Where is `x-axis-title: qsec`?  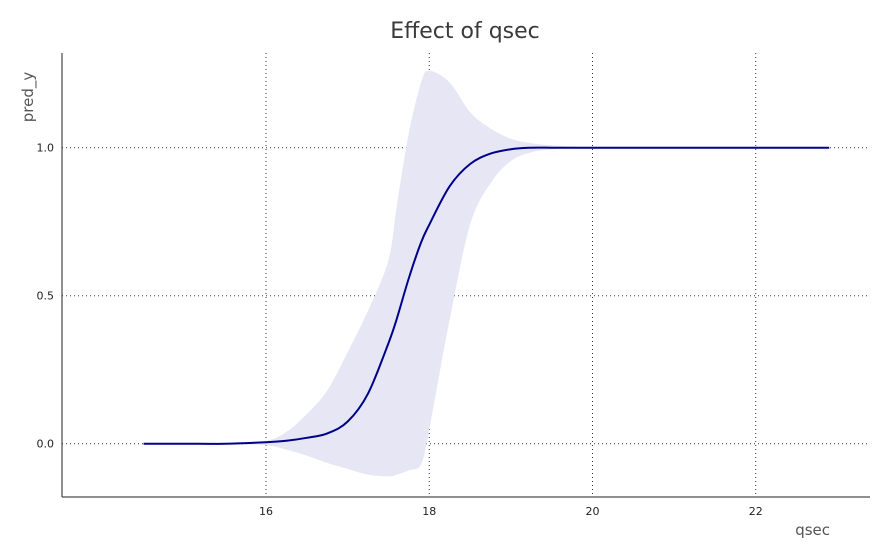
x-axis-title: qsec is located at coordinates (812, 530).